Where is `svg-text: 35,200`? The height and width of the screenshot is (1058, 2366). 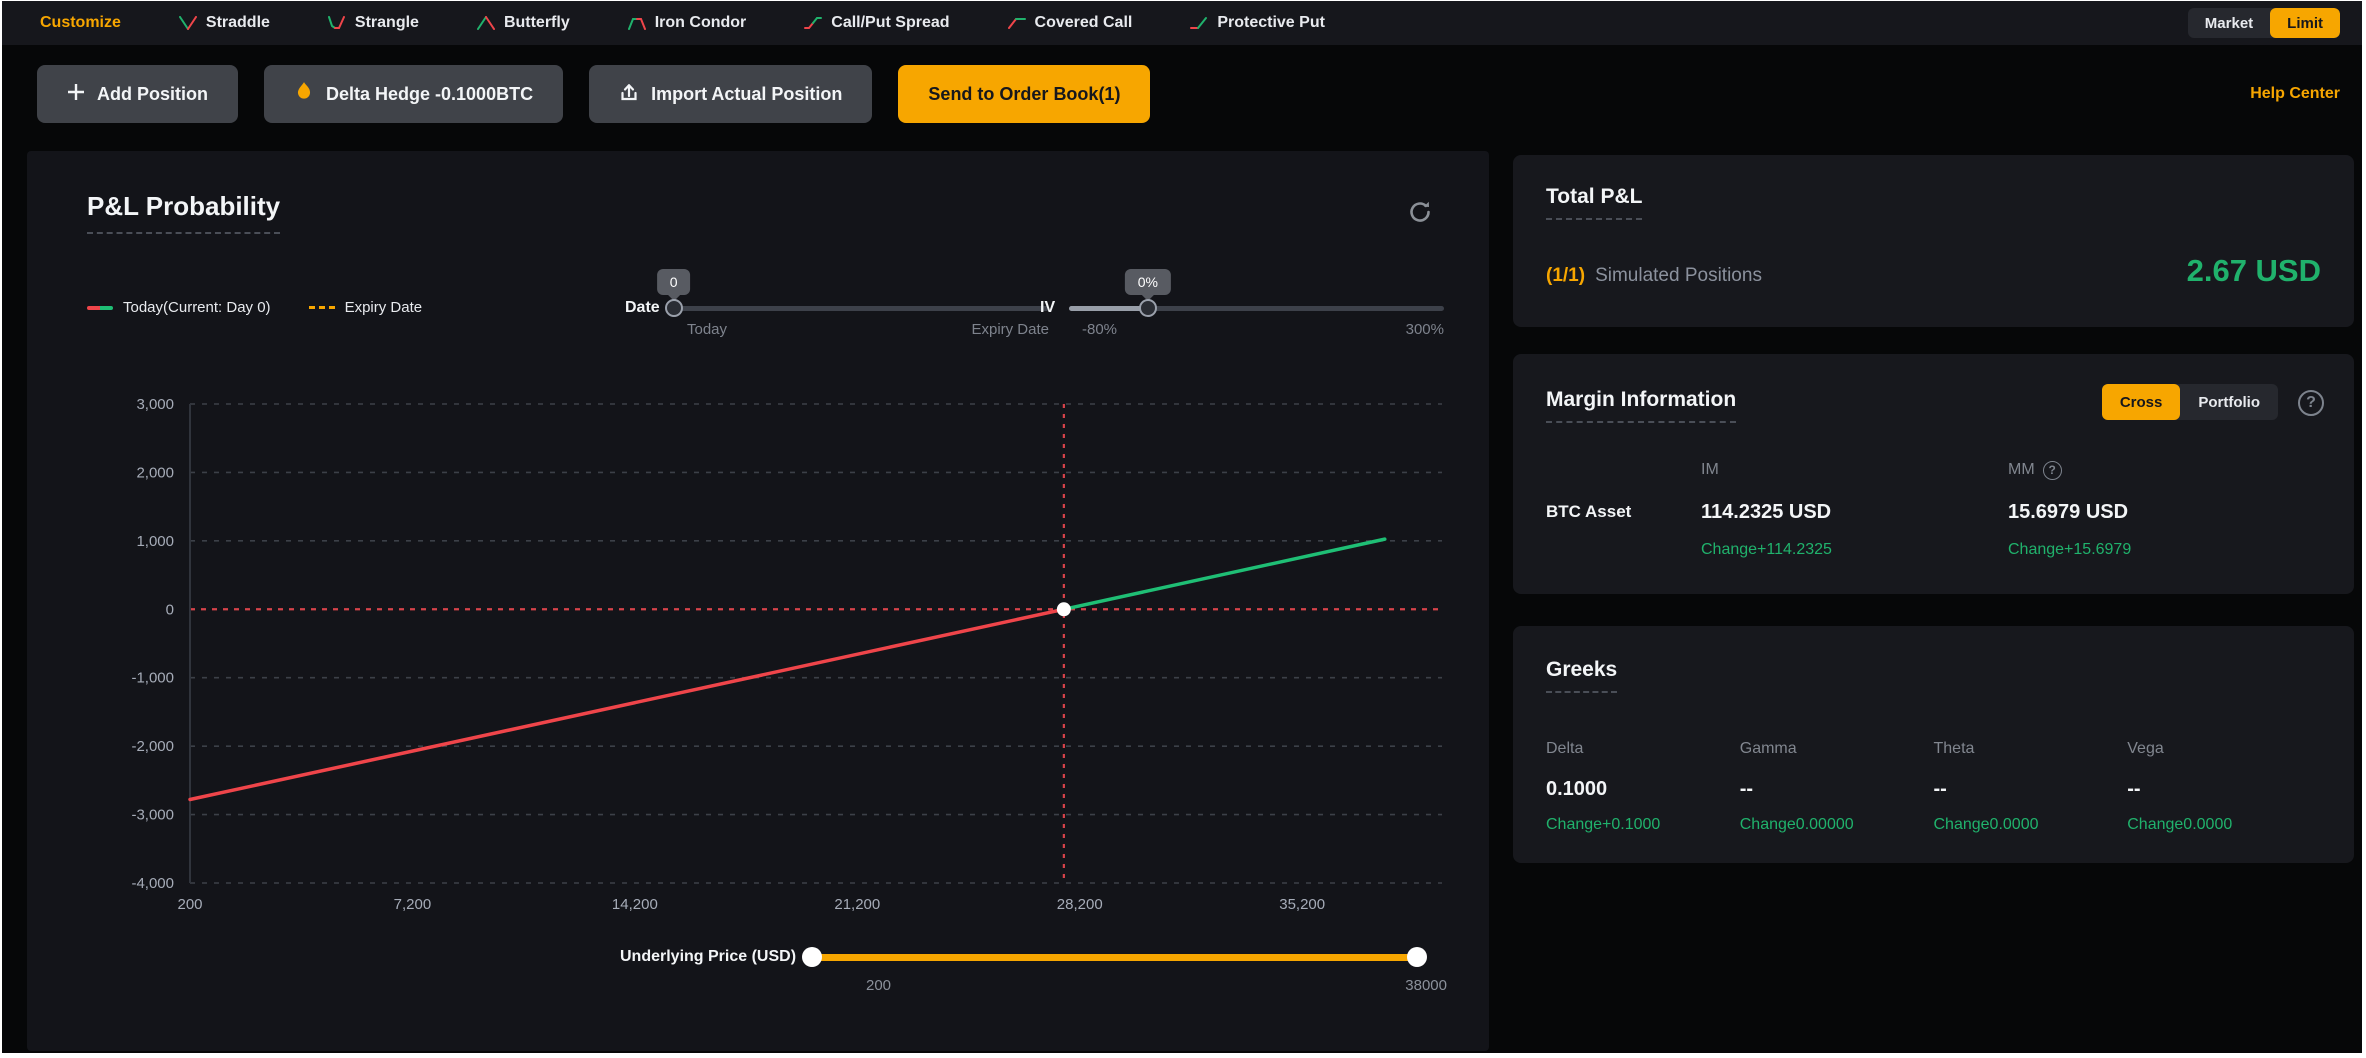
svg-text: 35,200 is located at coordinates (1302, 904).